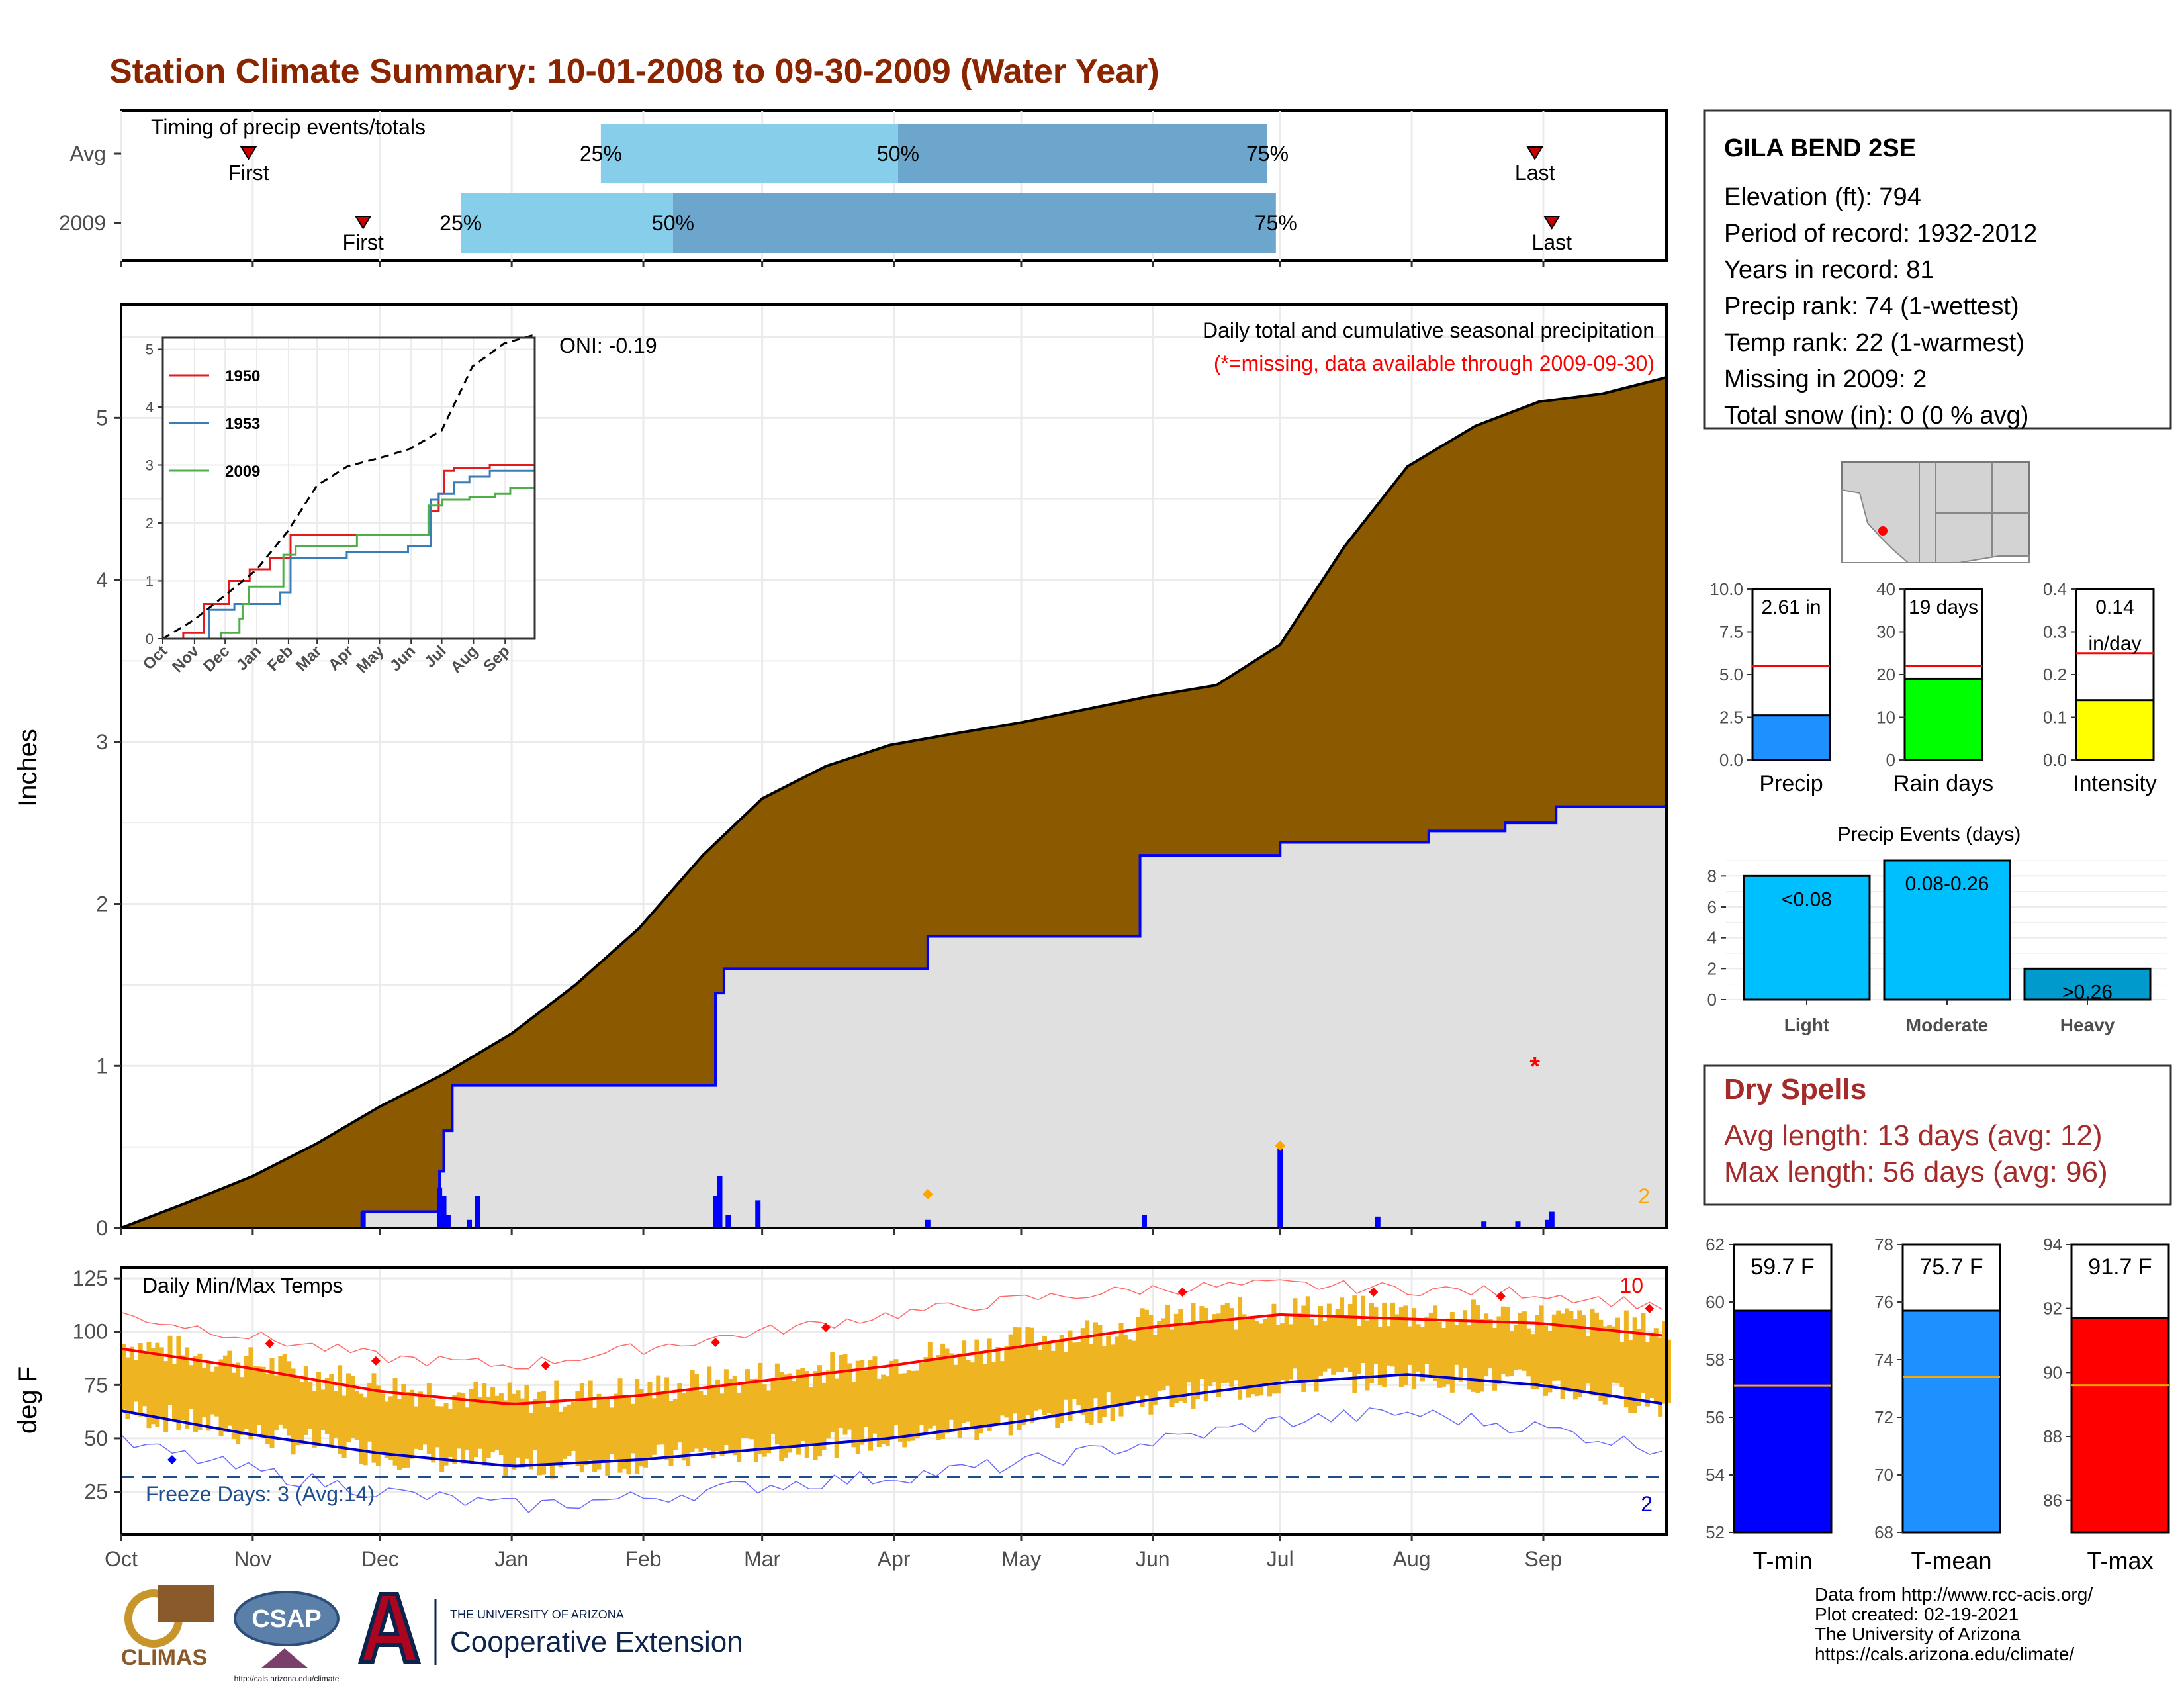  What do you see at coordinates (96, 1385) in the screenshot?
I see `temp-ytick-label: 75` at bounding box center [96, 1385].